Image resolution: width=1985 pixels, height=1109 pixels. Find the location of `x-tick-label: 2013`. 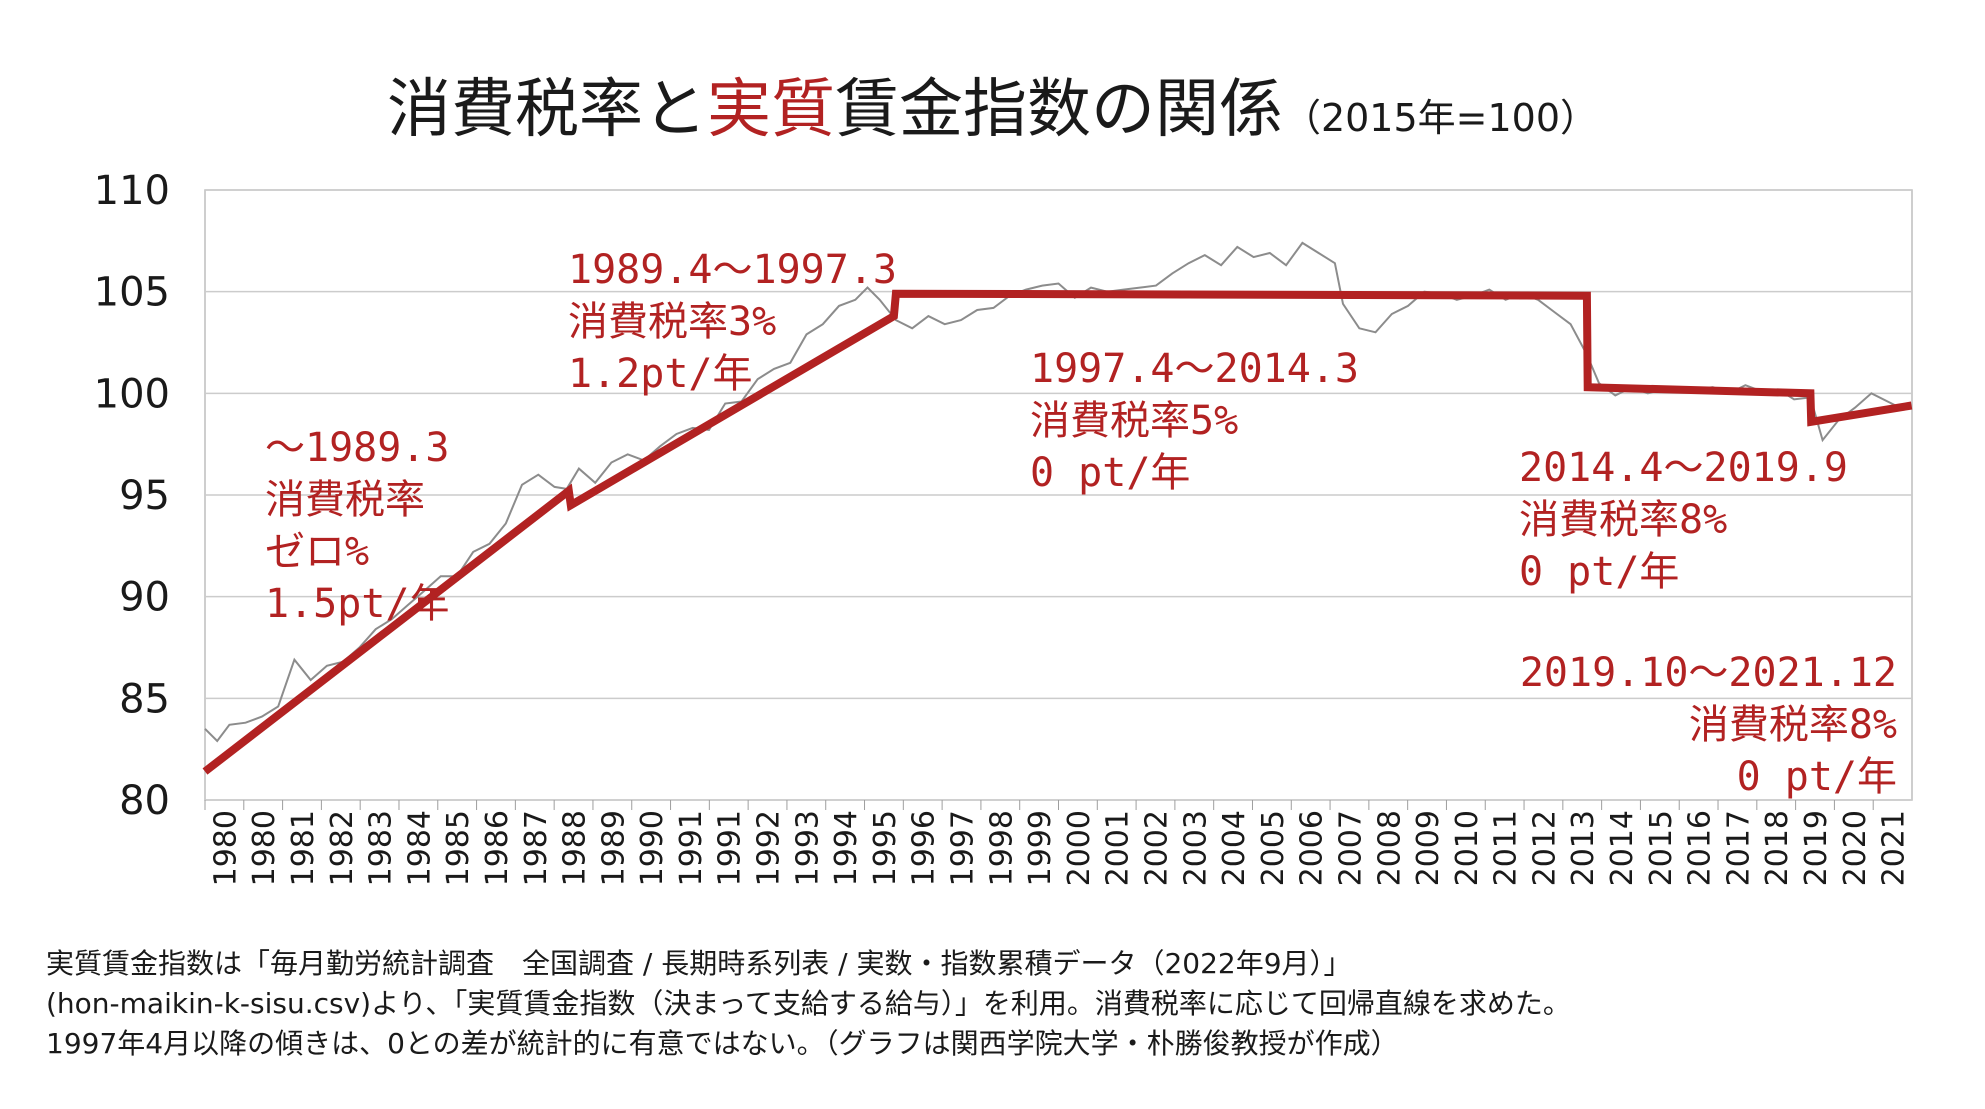

x-tick-label: 2013 is located at coordinates (1583, 848).